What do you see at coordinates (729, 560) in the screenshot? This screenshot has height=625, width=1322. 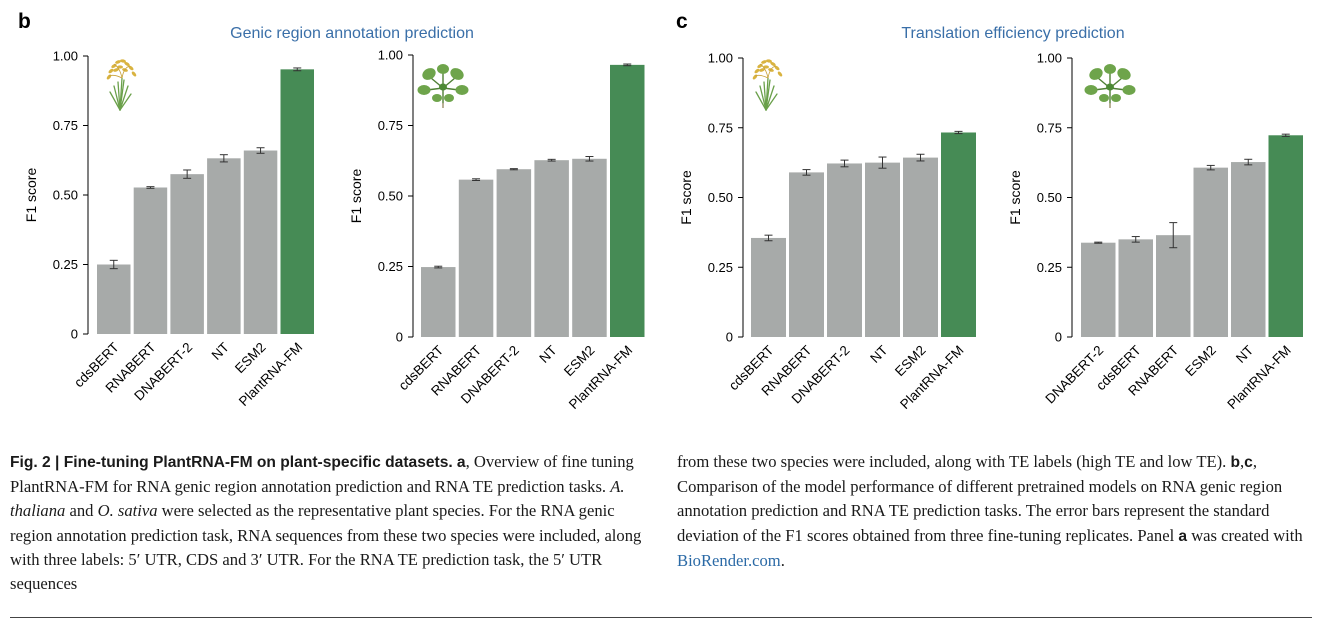 I see `biorender-link: BioRender.com` at bounding box center [729, 560].